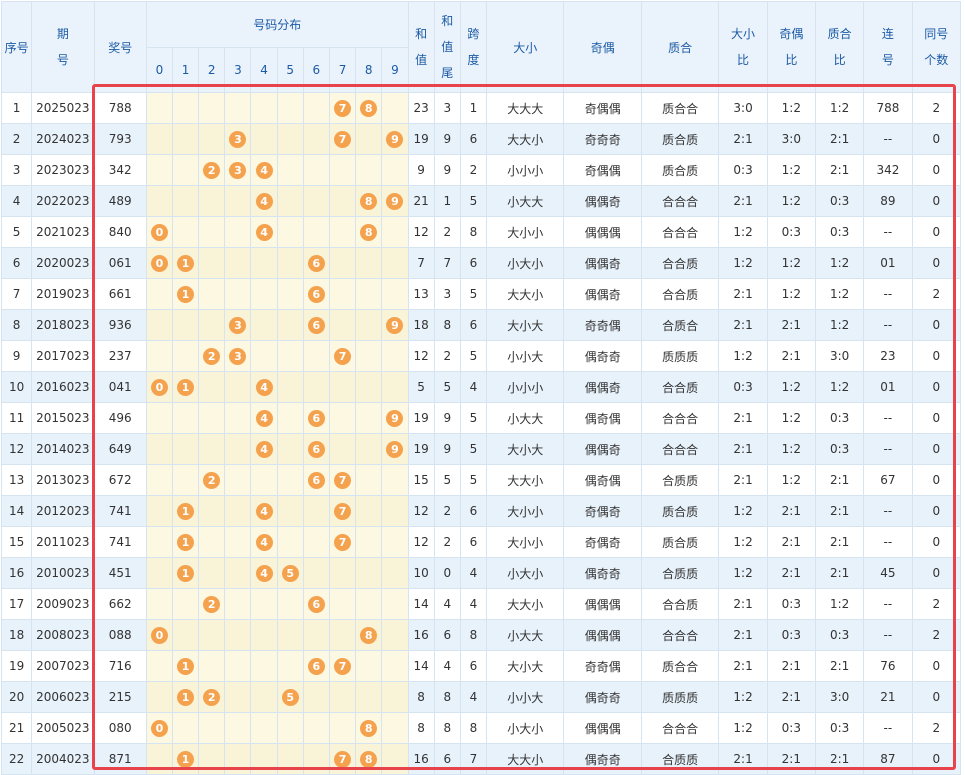 The height and width of the screenshot is (775, 965). What do you see at coordinates (481, 573) in the screenshot?
I see `table-row: 16 2010023 451 1 4 5 10 0 4 小大小 偶奇奇 合质质 1:2 2:1 2:1 45 0` at bounding box center [481, 573].